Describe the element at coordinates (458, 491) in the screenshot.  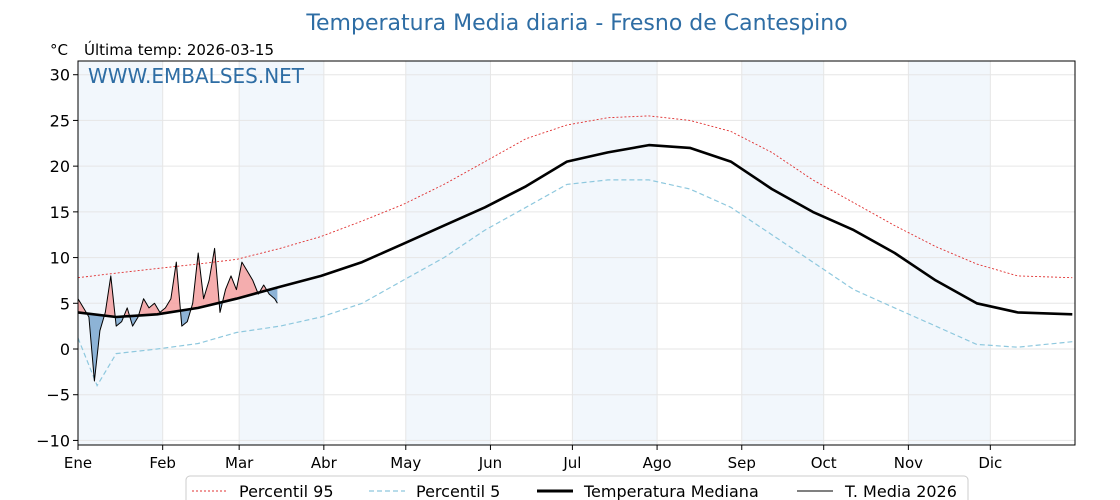
I see `legend-label-p5: Percentil 5` at that location.